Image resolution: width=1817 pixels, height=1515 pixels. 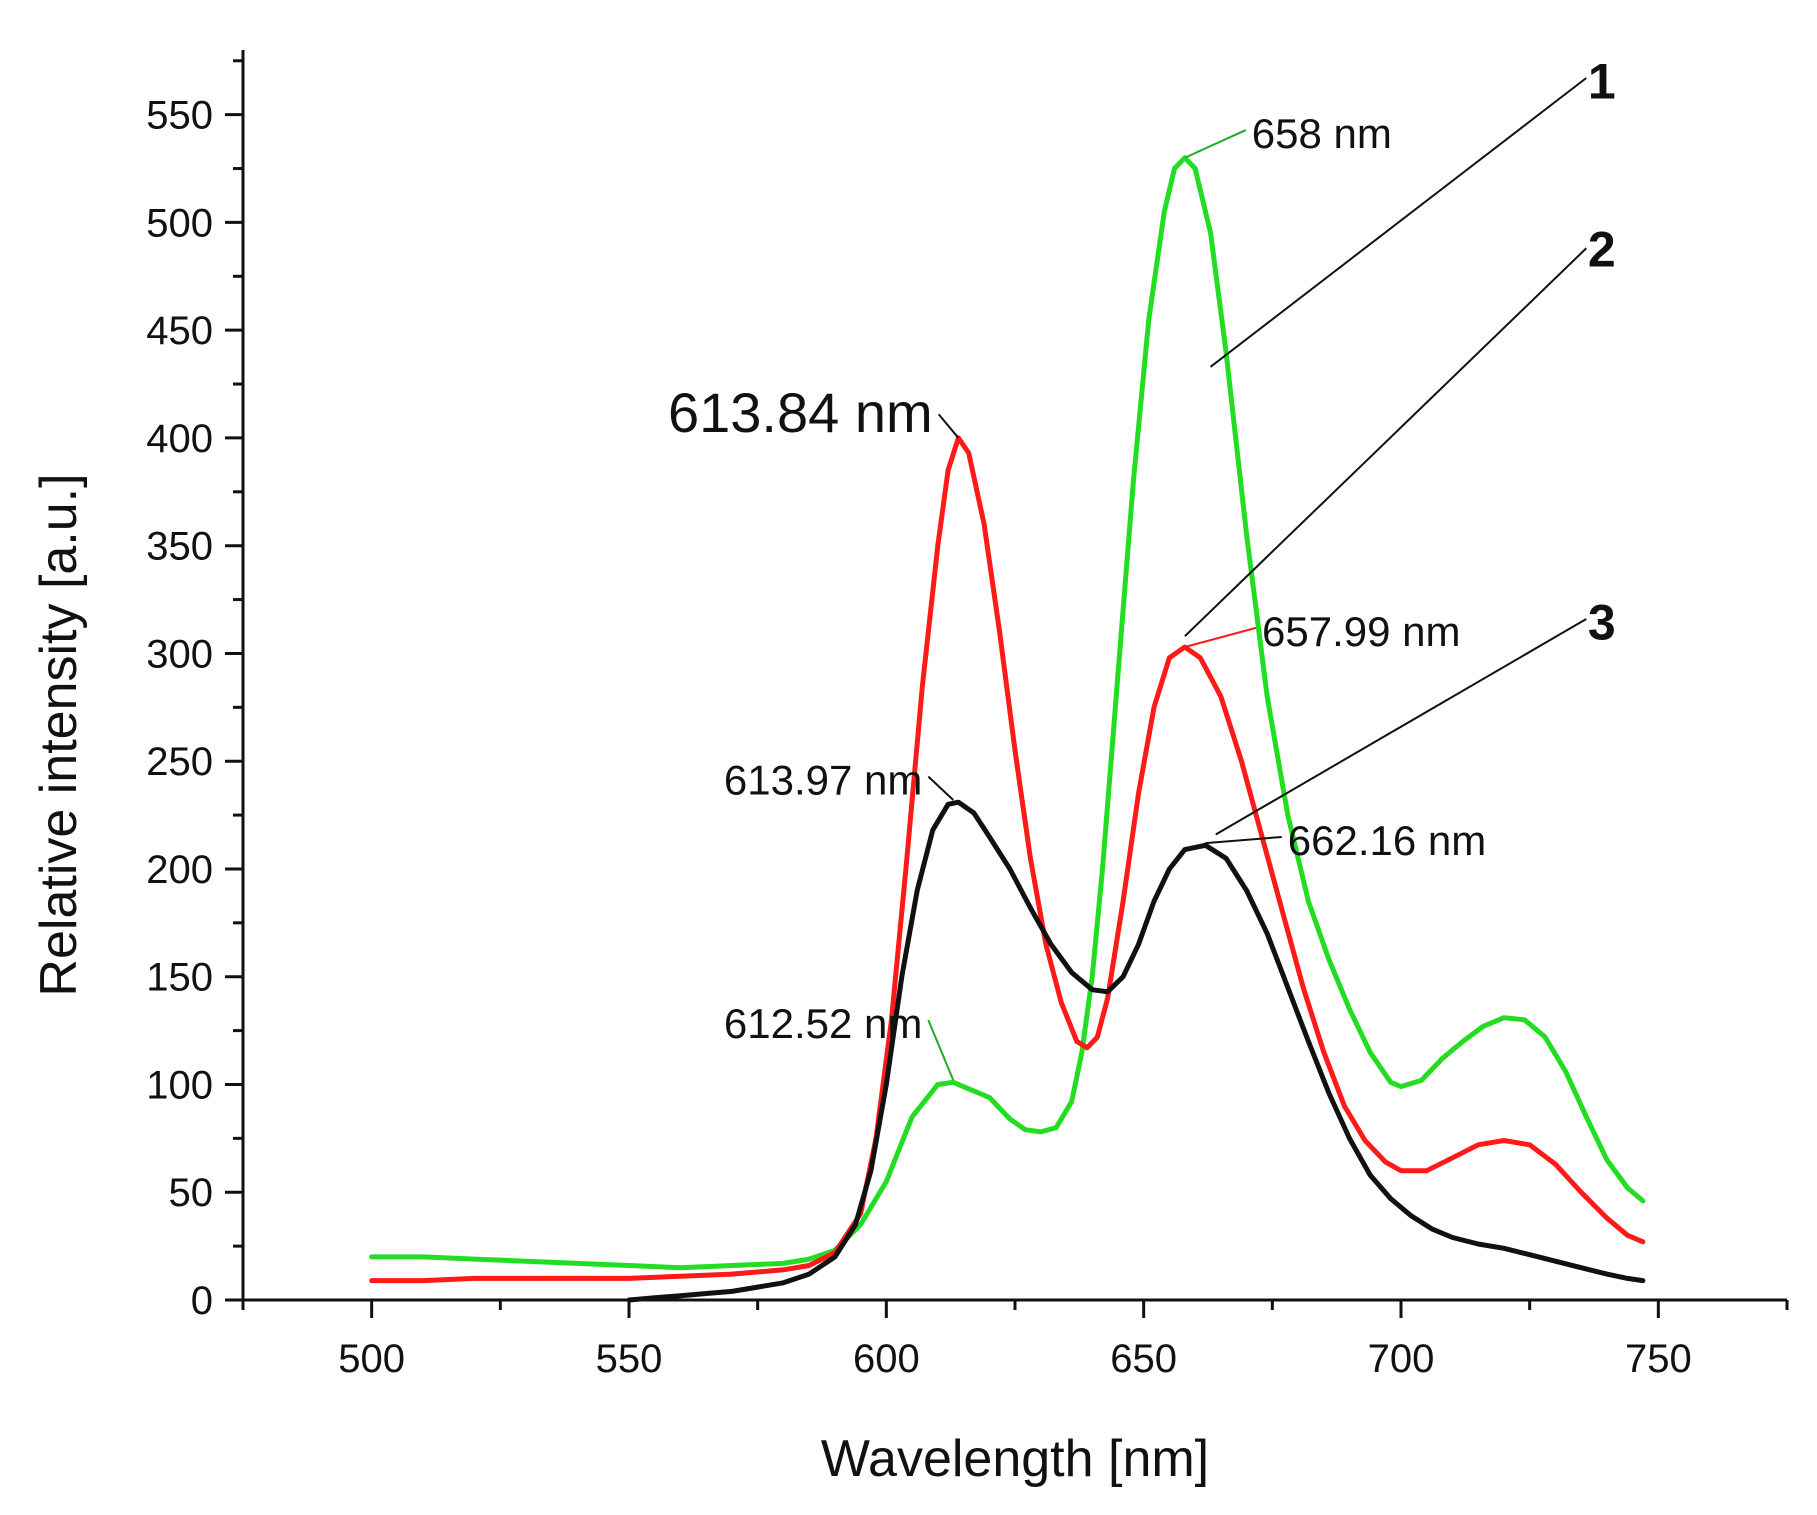 What do you see at coordinates (194, 691) in the screenshot?
I see `y-ticks: 0 50 100 150 200 250 300 350 400 450 500 550` at bounding box center [194, 691].